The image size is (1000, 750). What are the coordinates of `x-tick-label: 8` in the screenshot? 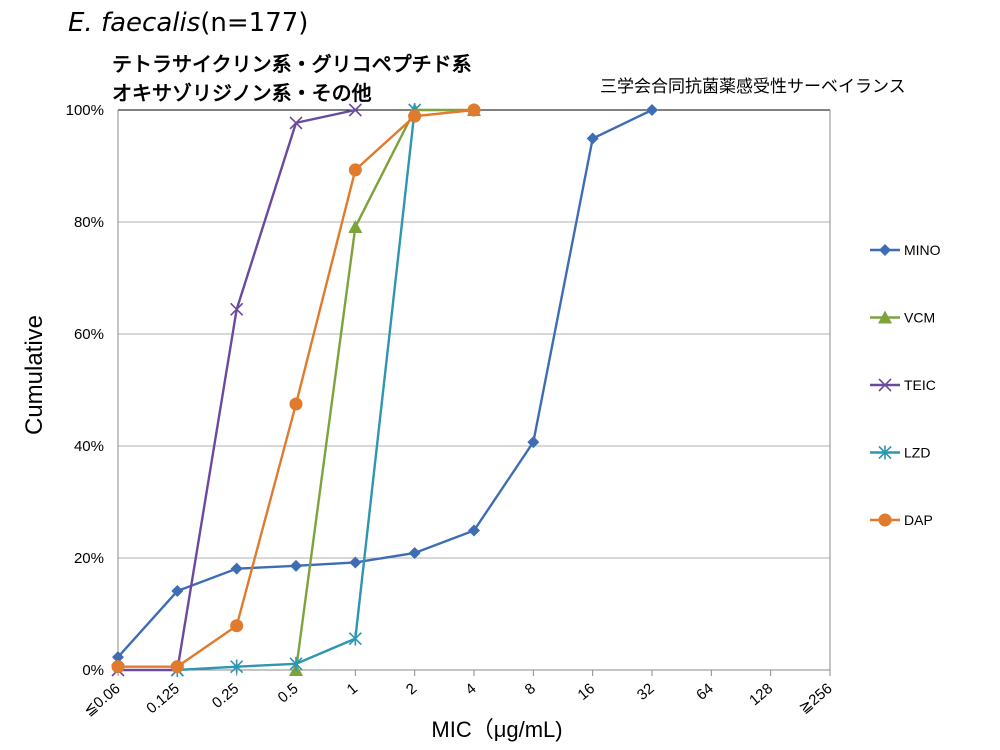 It's located at (530, 689).